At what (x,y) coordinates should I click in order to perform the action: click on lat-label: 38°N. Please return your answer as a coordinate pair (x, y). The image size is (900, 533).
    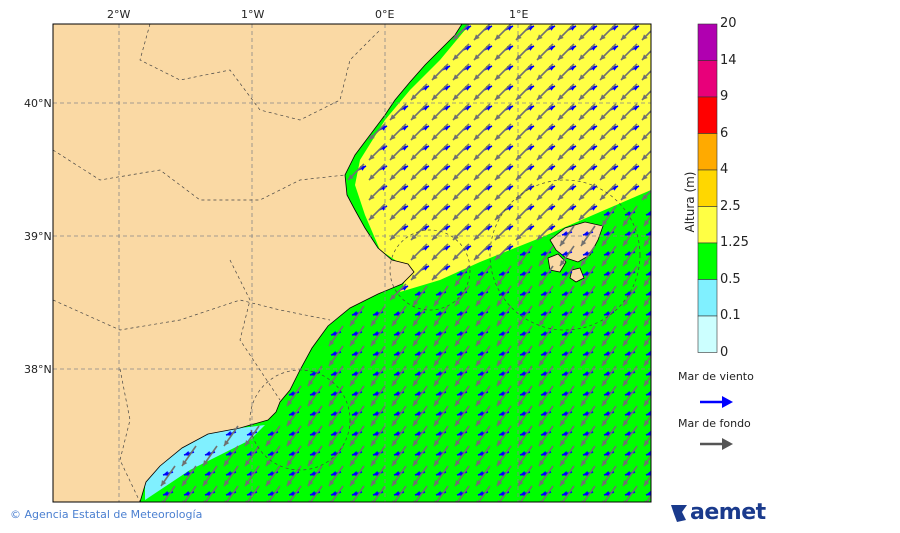
    Looking at the image, I should click on (38, 369).